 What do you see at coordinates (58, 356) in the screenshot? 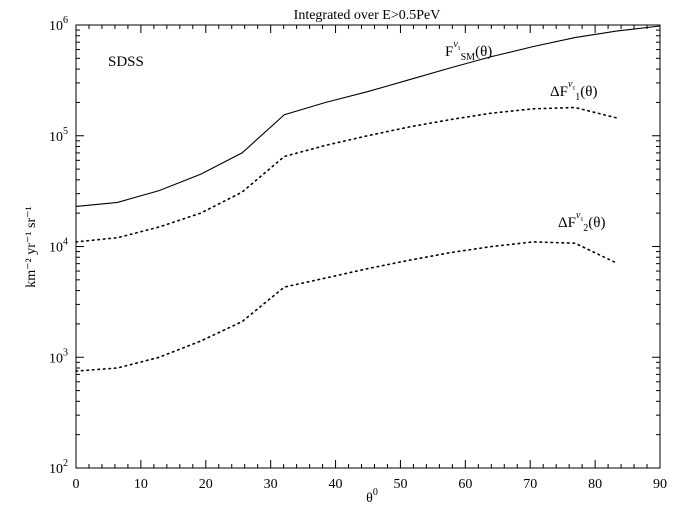
I see `y-tick-label: 10³` at bounding box center [58, 356].